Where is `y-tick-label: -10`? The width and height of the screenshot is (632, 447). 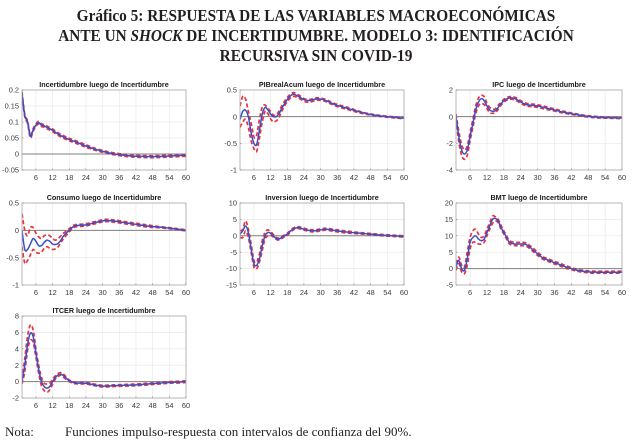 y-tick-label: -10 is located at coordinates (231, 268).